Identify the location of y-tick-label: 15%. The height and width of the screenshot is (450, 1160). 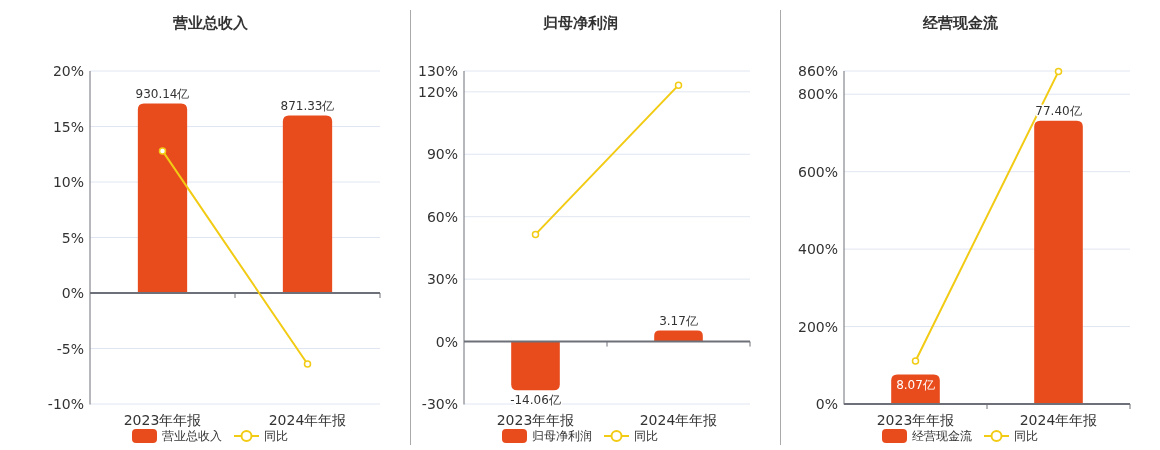
(68, 126).